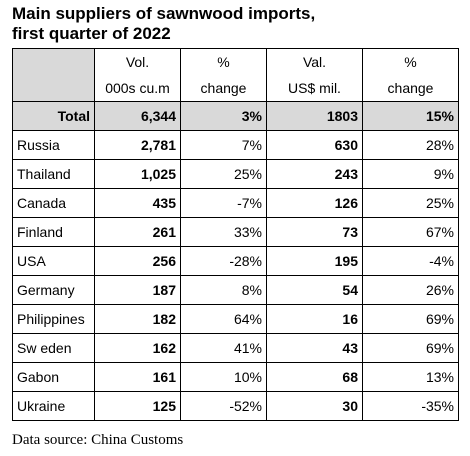 The width and height of the screenshot is (470, 456). I want to click on vol-cell: 261, so click(137, 232).